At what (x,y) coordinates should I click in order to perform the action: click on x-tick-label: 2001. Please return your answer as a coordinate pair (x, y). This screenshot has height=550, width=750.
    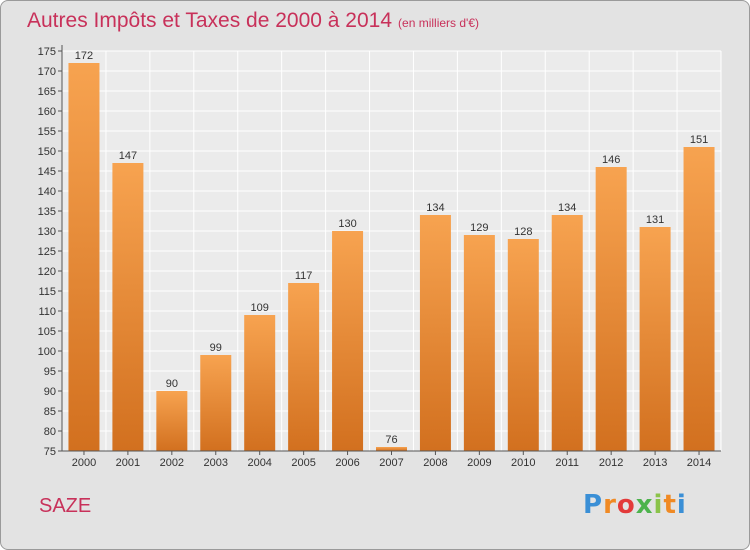
    Looking at the image, I should click on (128, 463).